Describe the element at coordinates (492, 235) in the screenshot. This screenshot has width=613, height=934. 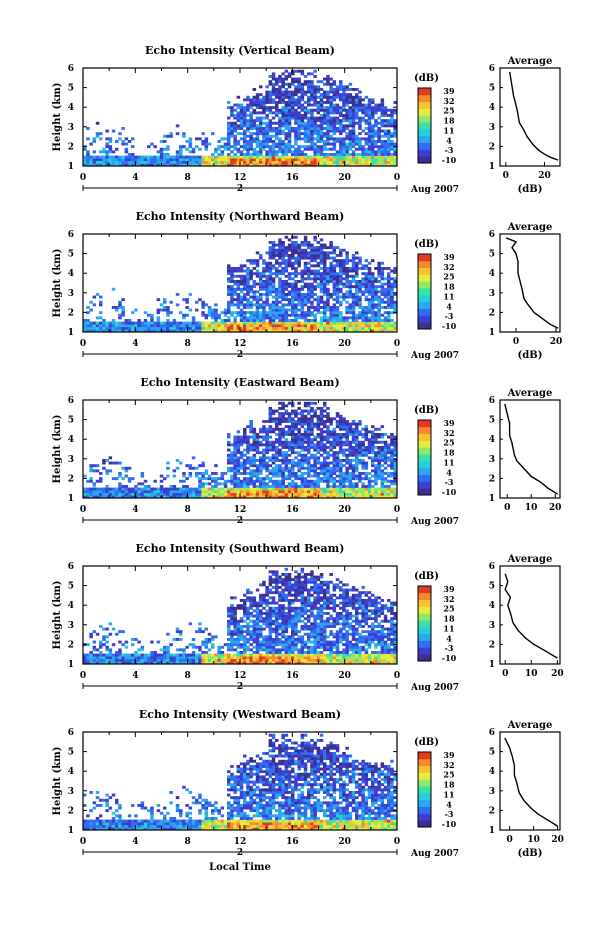
I see `average-y-tick-label: 6` at that location.